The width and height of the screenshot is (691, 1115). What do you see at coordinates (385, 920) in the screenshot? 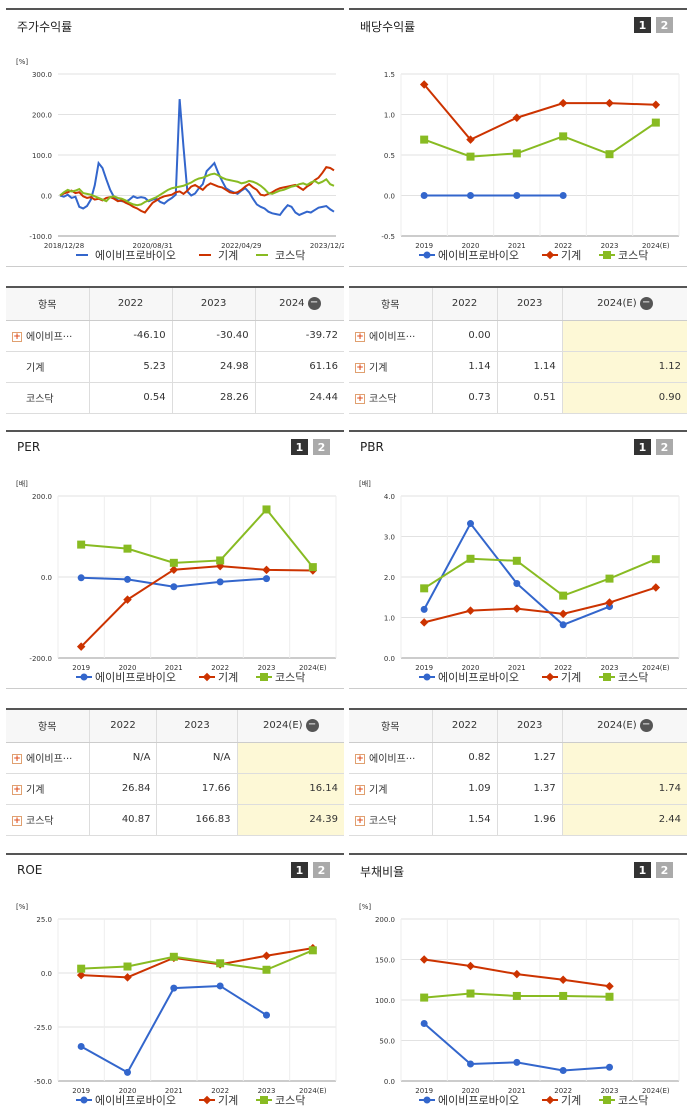
I see `y-tick-label: 200.0` at bounding box center [385, 920].